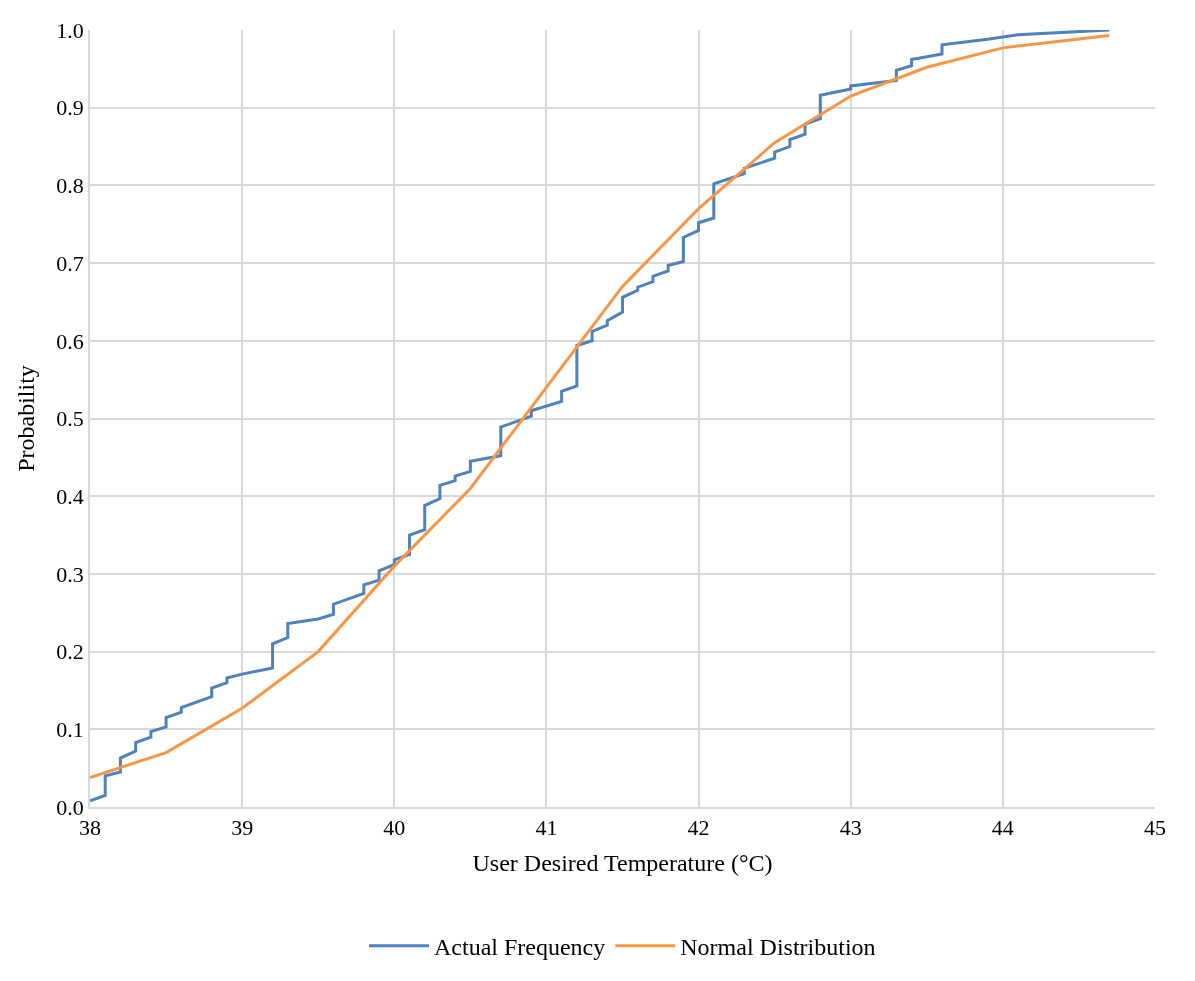 Image resolution: width=1195 pixels, height=981 pixels. I want to click on x-tick-label: 43, so click(850, 828).